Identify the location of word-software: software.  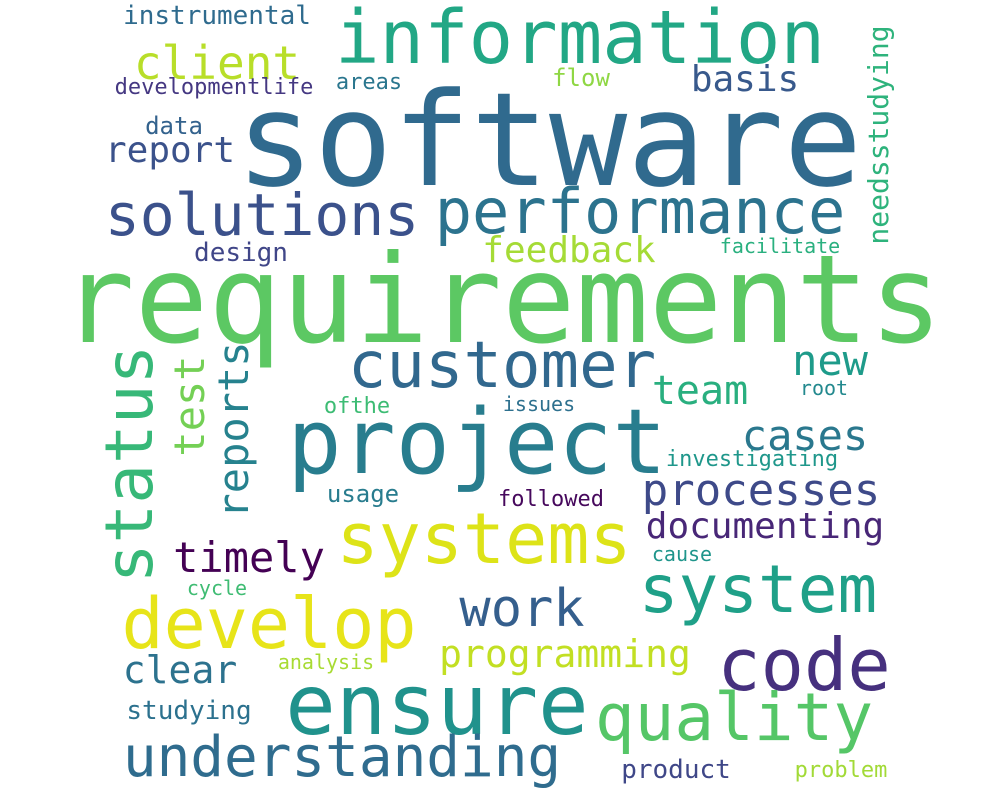
(549, 140).